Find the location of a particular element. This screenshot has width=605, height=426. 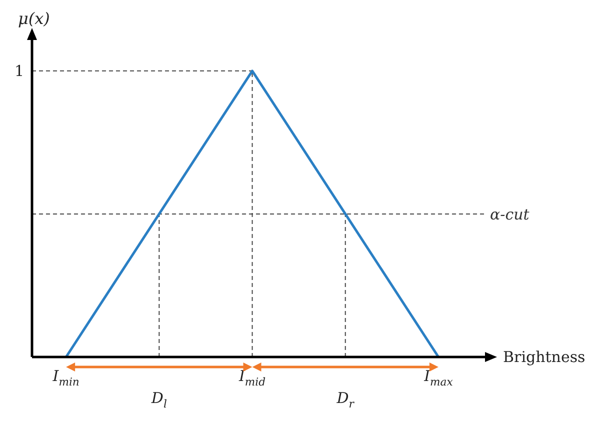

x-tick-label: D$_{l}$ is located at coordinates (159, 399).